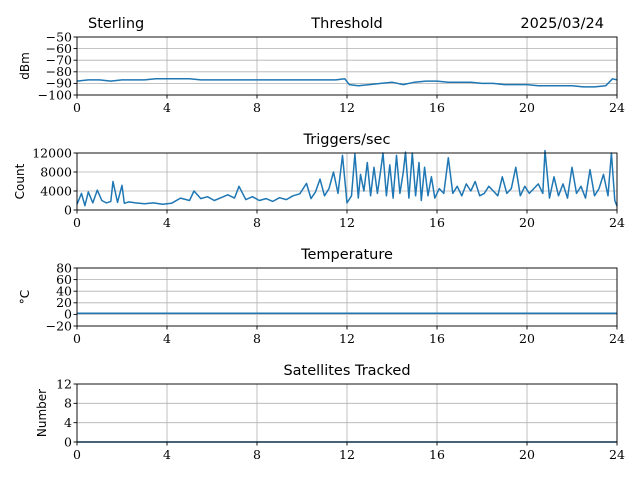  I want to click on y-tick-label: −100, so click(55, 94).